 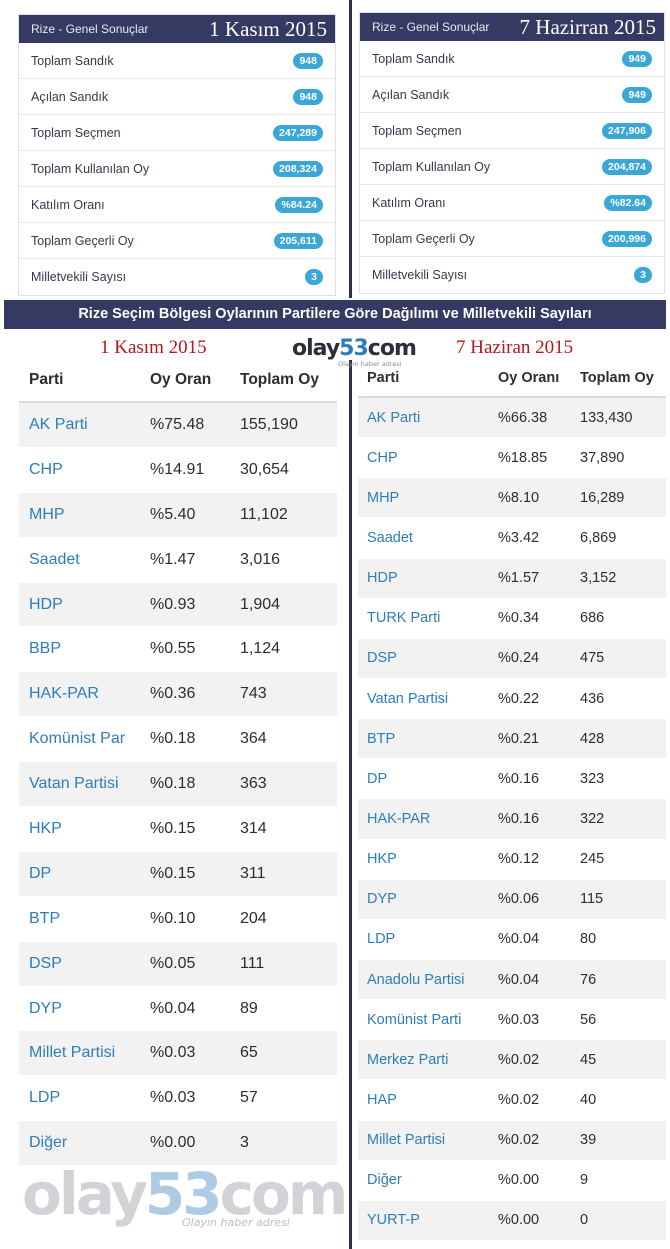 What do you see at coordinates (592, 698) in the screenshot?
I see `vote-total: 436` at bounding box center [592, 698].